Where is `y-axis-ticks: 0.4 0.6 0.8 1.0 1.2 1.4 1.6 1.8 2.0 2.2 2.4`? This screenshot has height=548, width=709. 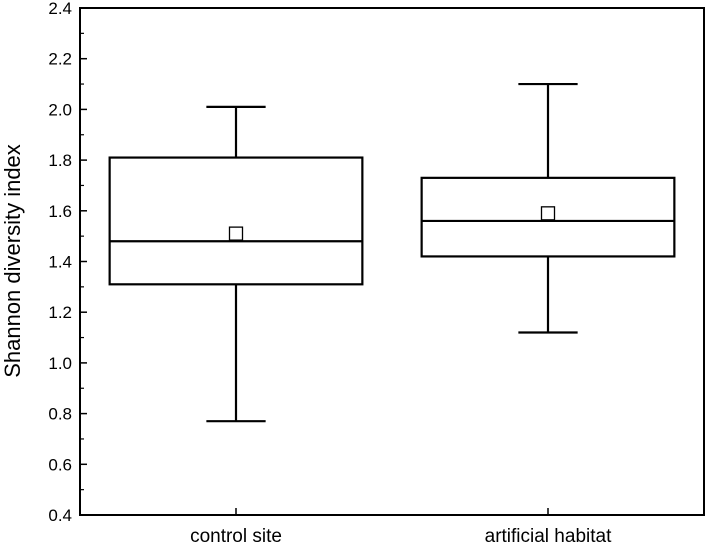 y-axis-ticks: 0.4 0.6 0.8 1.0 1.2 1.4 1.6 1.8 2.0 2.2 2.4 is located at coordinates (67, 262).